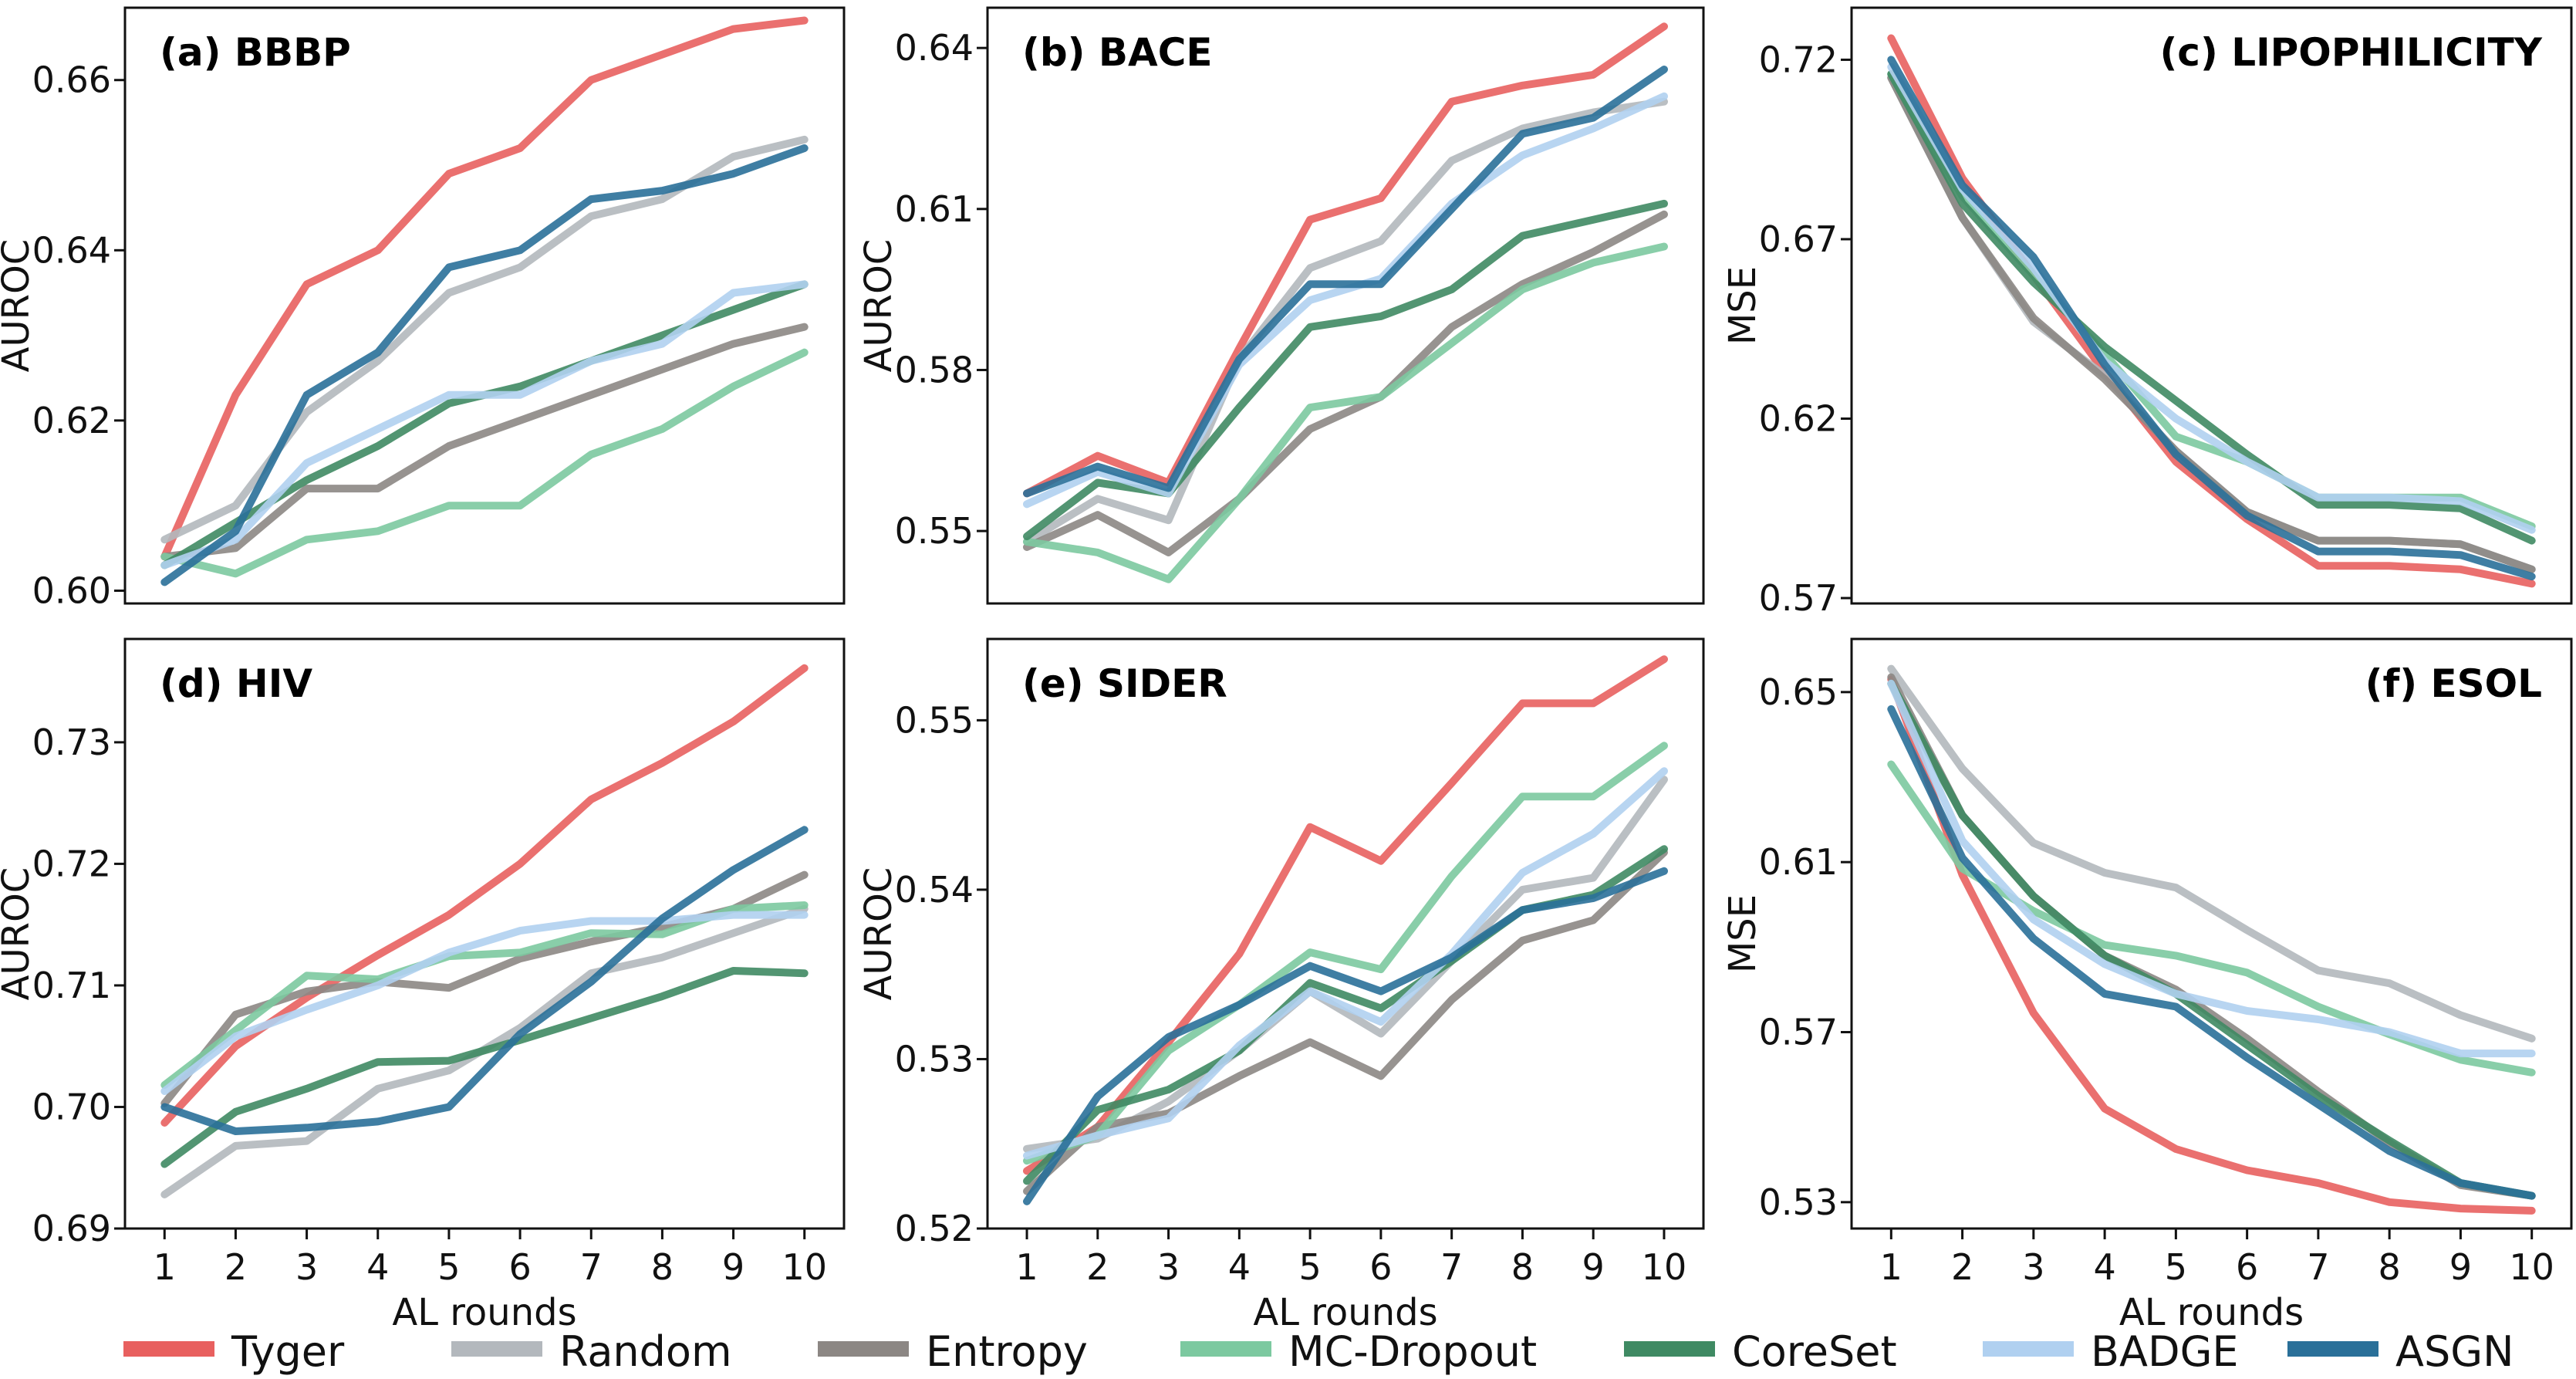 The width and height of the screenshot is (2576, 1379). I want to click on y-tick-label: 0.52, so click(934, 1228).